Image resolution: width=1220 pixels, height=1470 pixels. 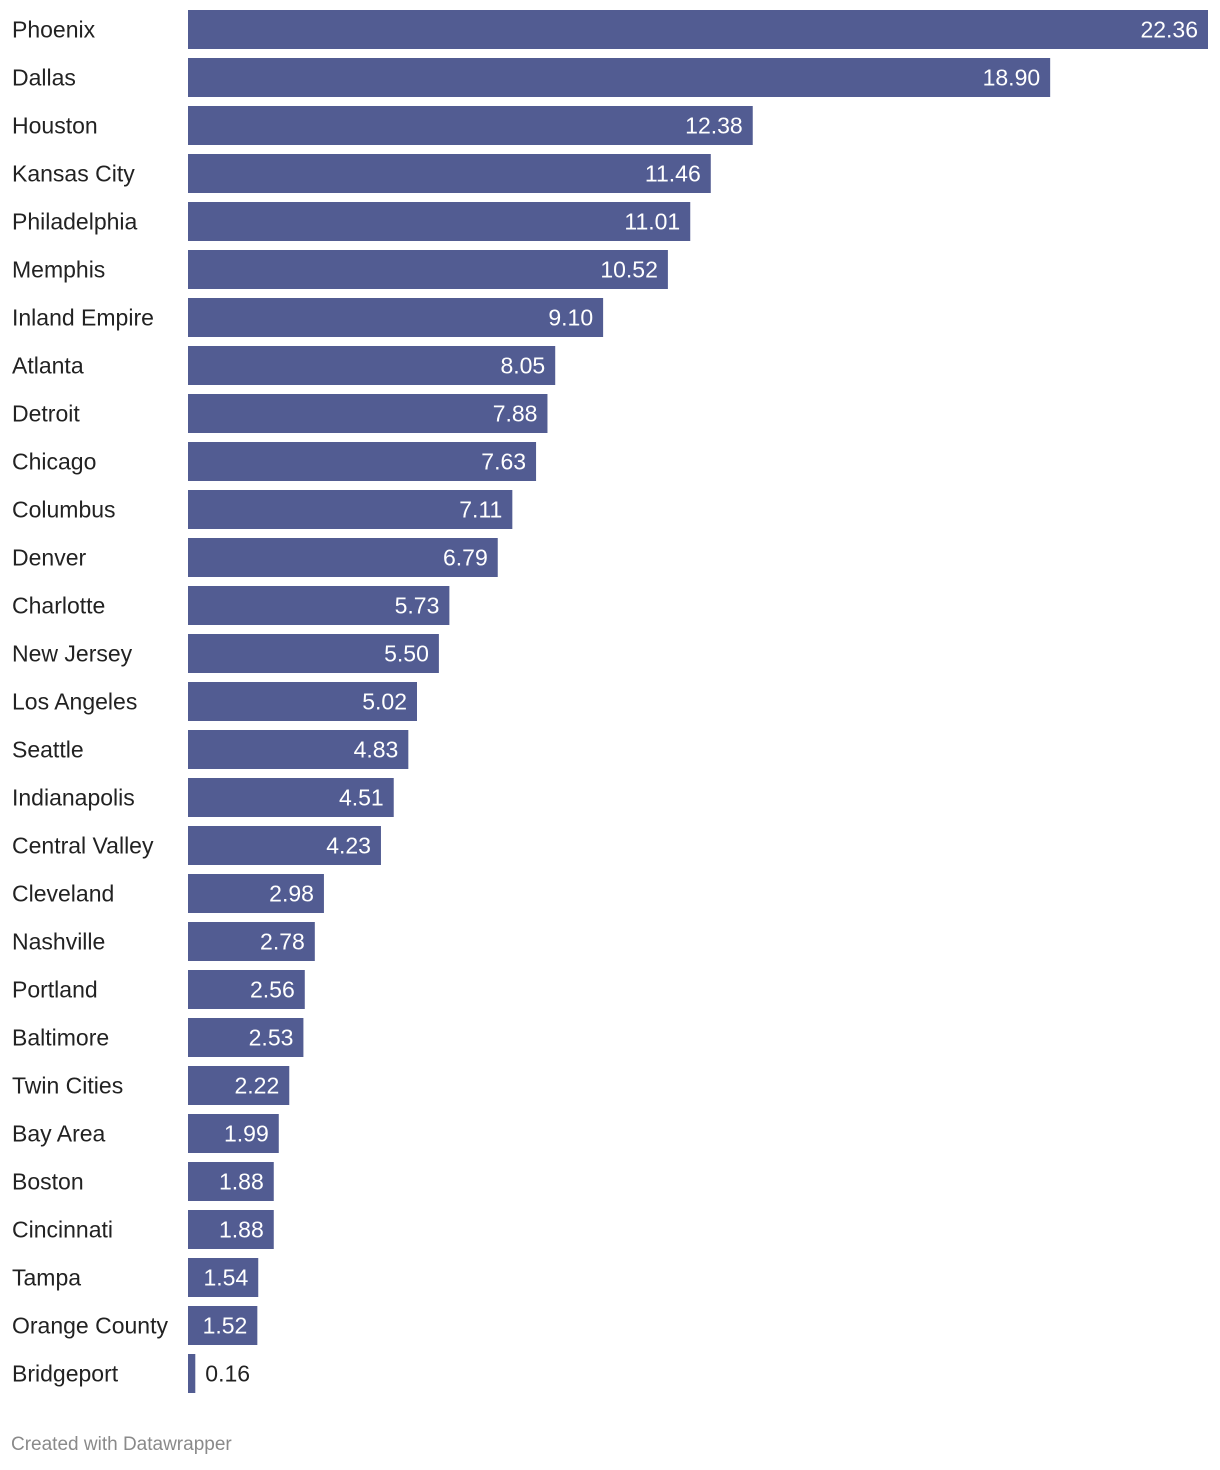 What do you see at coordinates (629, 270) in the screenshot?
I see `value-label: 10.52` at bounding box center [629, 270].